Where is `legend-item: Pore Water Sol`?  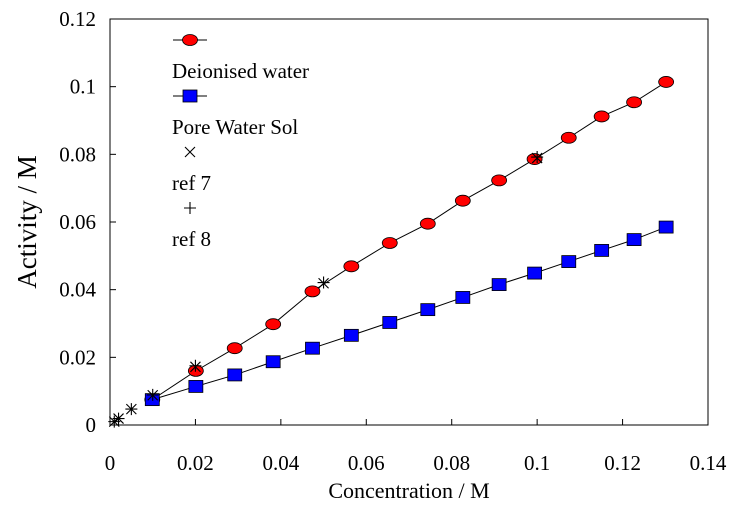
legend-item: Pore Water Sol is located at coordinates (235, 114).